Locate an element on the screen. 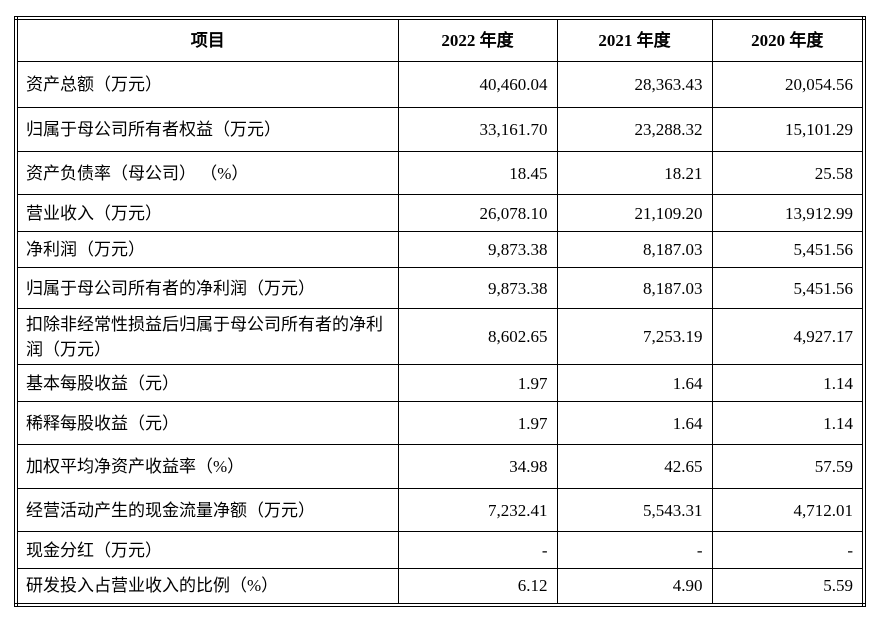 The width and height of the screenshot is (879, 622). table-row: 稀释每股收益（元） 1.97 1.64 1.14 is located at coordinates (440, 423).